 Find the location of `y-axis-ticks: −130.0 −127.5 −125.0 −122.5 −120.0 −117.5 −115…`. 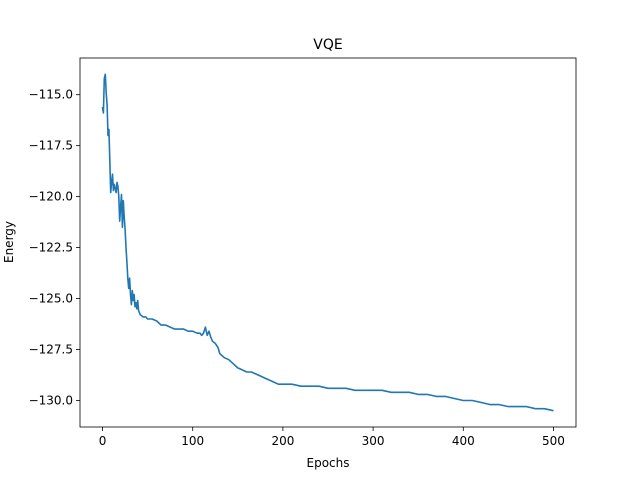

y-axis-ticks: −130.0 −127.5 −125.0 −122.5 −120.0 −117.5 −115… is located at coordinates (54, 247).